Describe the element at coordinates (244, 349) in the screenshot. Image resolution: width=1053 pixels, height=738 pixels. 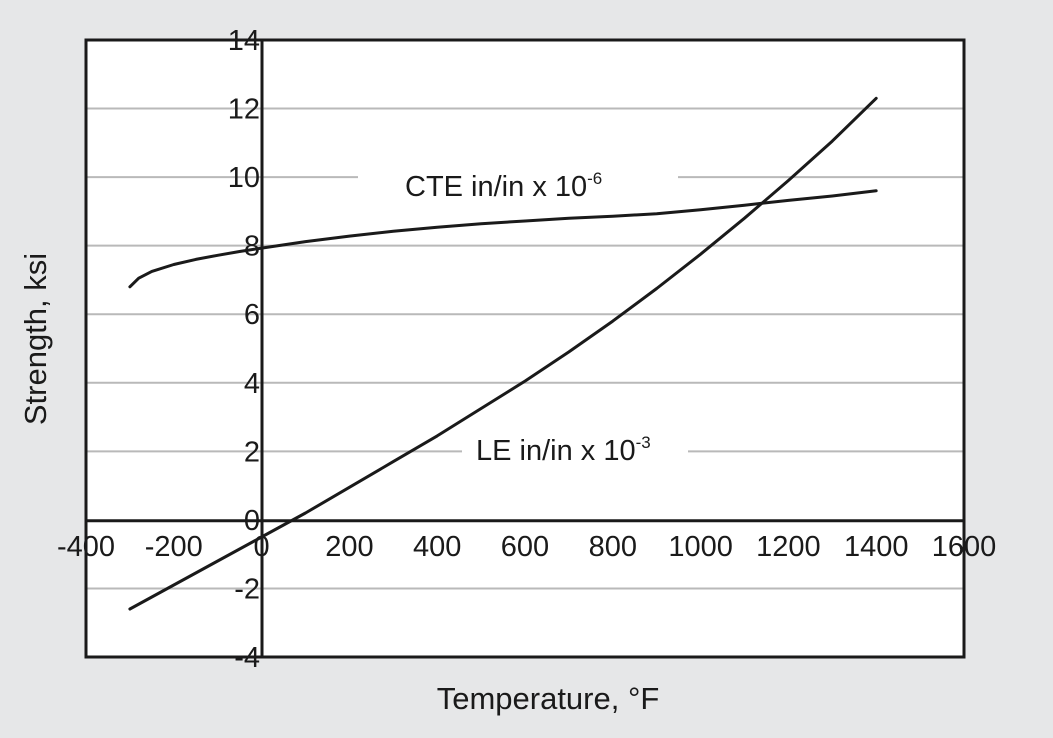
I see `y-tick-labels: 14 12 10 8 6 4 2 0 -2 -4` at that location.